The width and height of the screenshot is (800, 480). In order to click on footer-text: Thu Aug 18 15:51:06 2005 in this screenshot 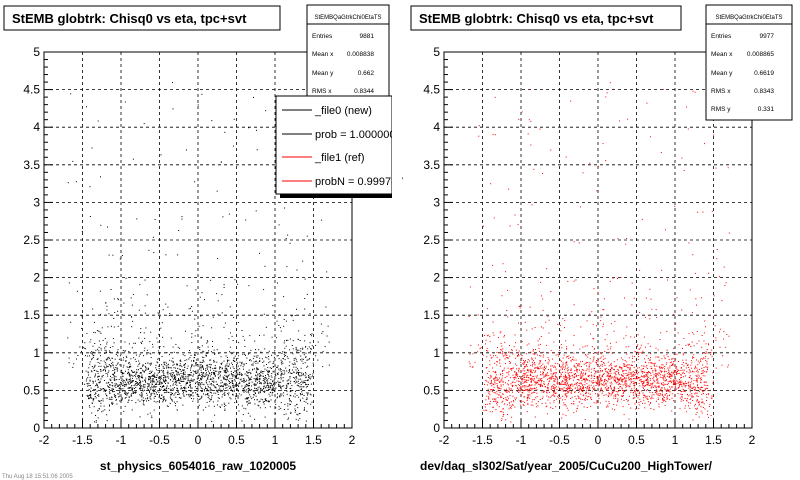, I will do `click(37, 477)`.